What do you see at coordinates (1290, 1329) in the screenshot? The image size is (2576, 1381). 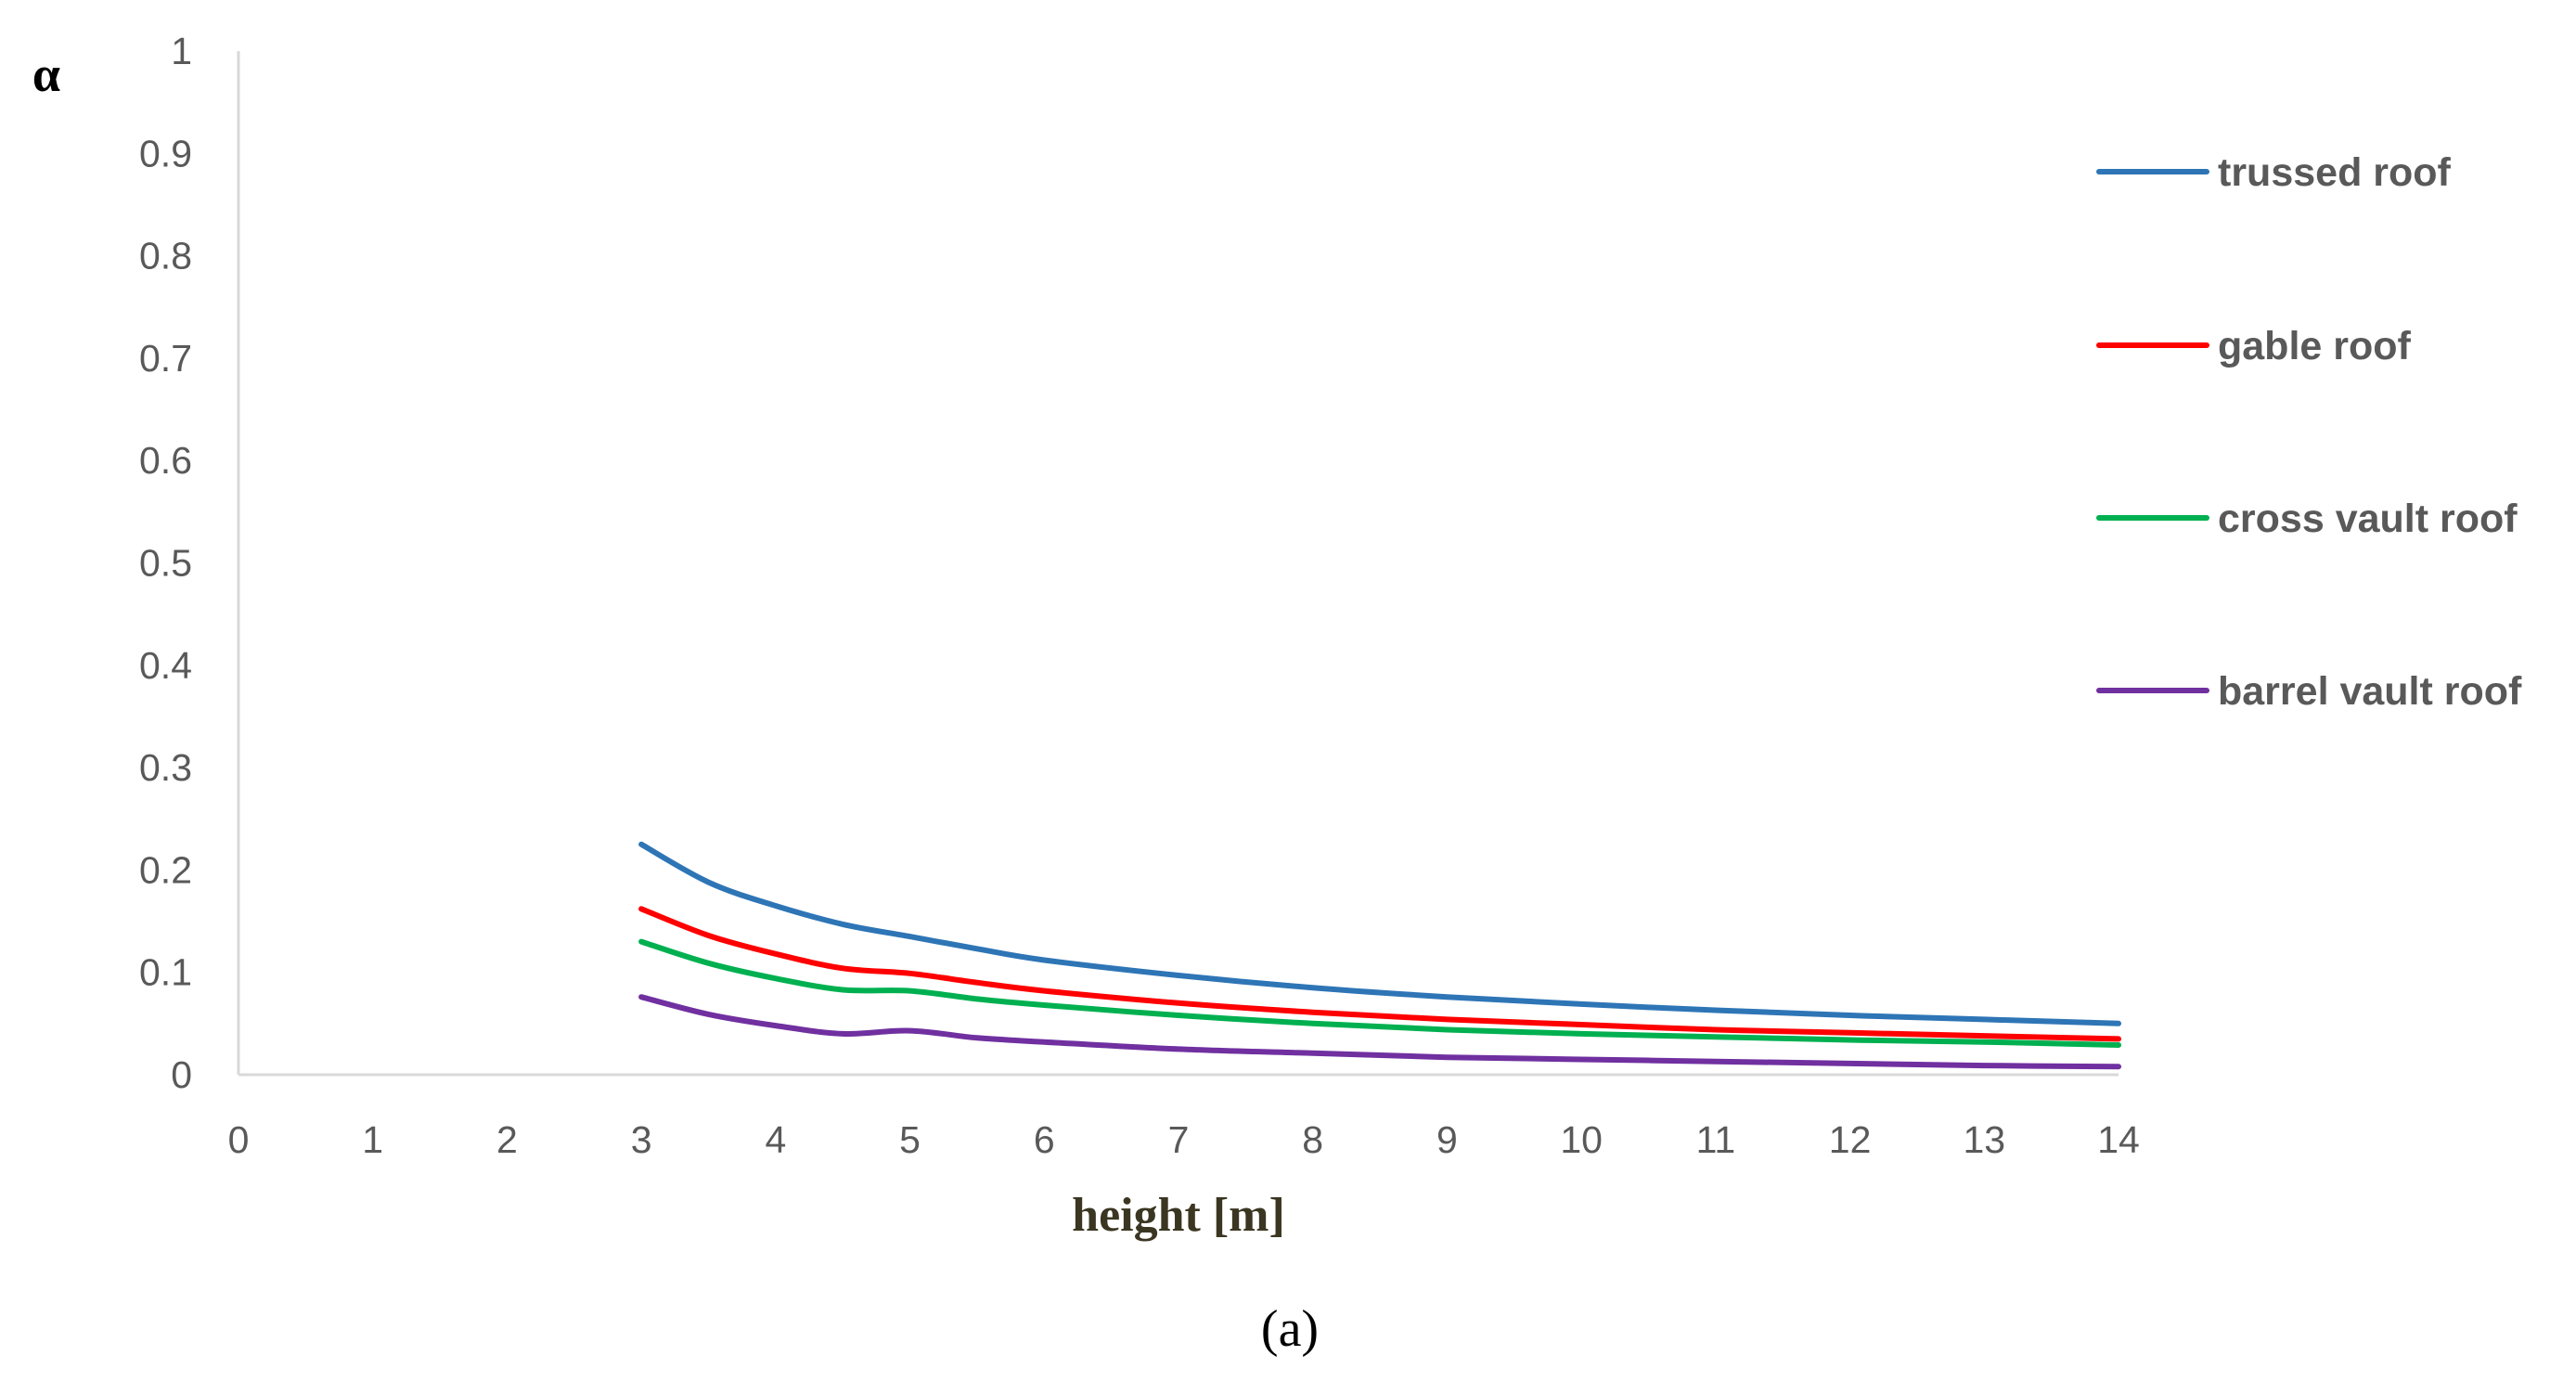 I see `panel-label: (a)` at bounding box center [1290, 1329].